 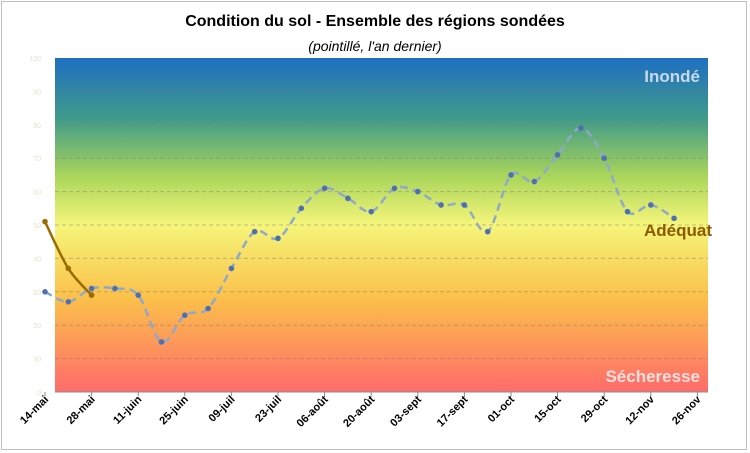 I want to click on y-axis-ticks: 0 10 20 30 40 50 60 70 80 90 100, so click(x=35, y=226).